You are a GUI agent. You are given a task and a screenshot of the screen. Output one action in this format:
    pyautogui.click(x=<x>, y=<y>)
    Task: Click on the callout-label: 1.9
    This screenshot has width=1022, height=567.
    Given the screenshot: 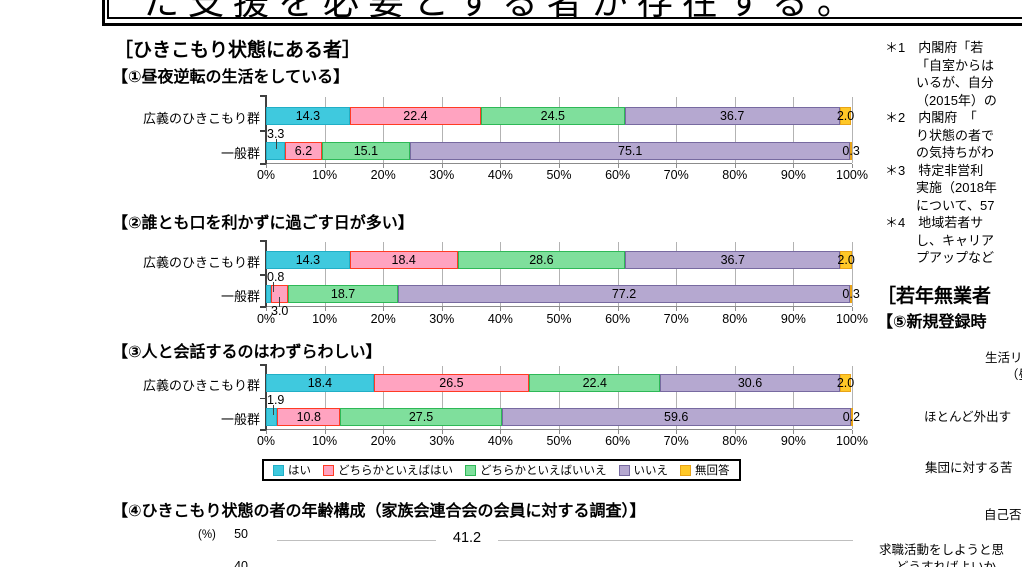 What is the action you would take?
    pyautogui.click(x=276, y=400)
    